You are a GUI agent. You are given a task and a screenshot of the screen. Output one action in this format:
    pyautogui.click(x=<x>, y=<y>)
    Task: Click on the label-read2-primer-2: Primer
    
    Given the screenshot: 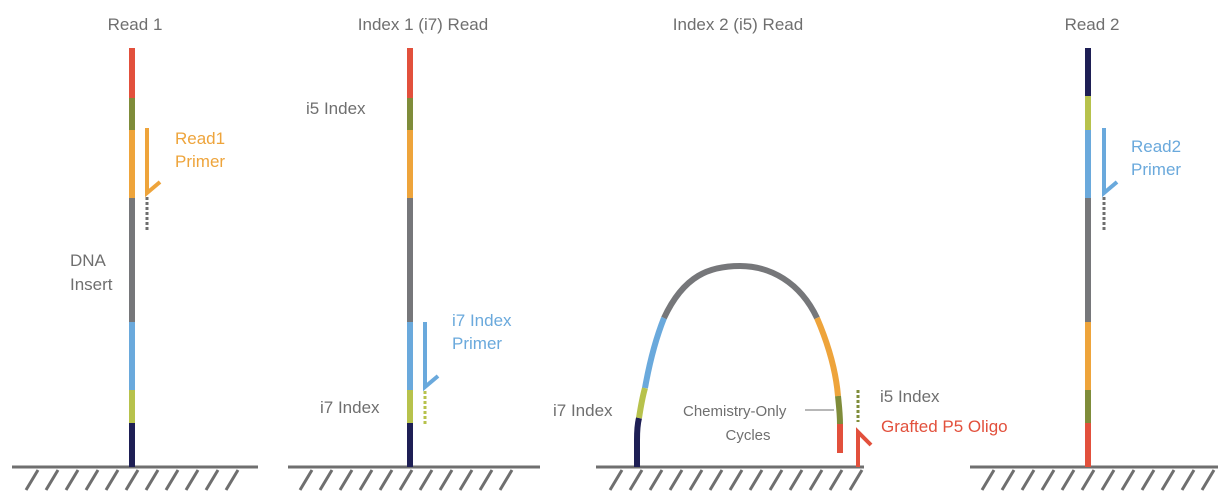 What is the action you would take?
    pyautogui.click(x=1156, y=169)
    